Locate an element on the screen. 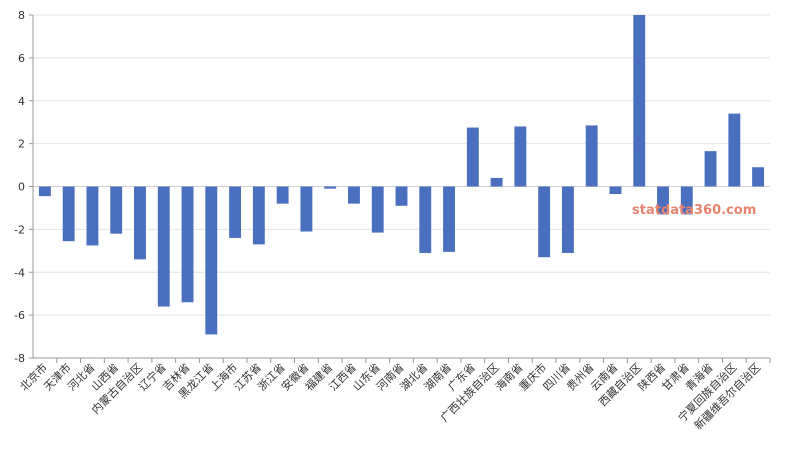 This screenshot has height=455, width=785. y-axis: -8 -6 -4 -2 0 2 4 6 8 is located at coordinates (24, 187).